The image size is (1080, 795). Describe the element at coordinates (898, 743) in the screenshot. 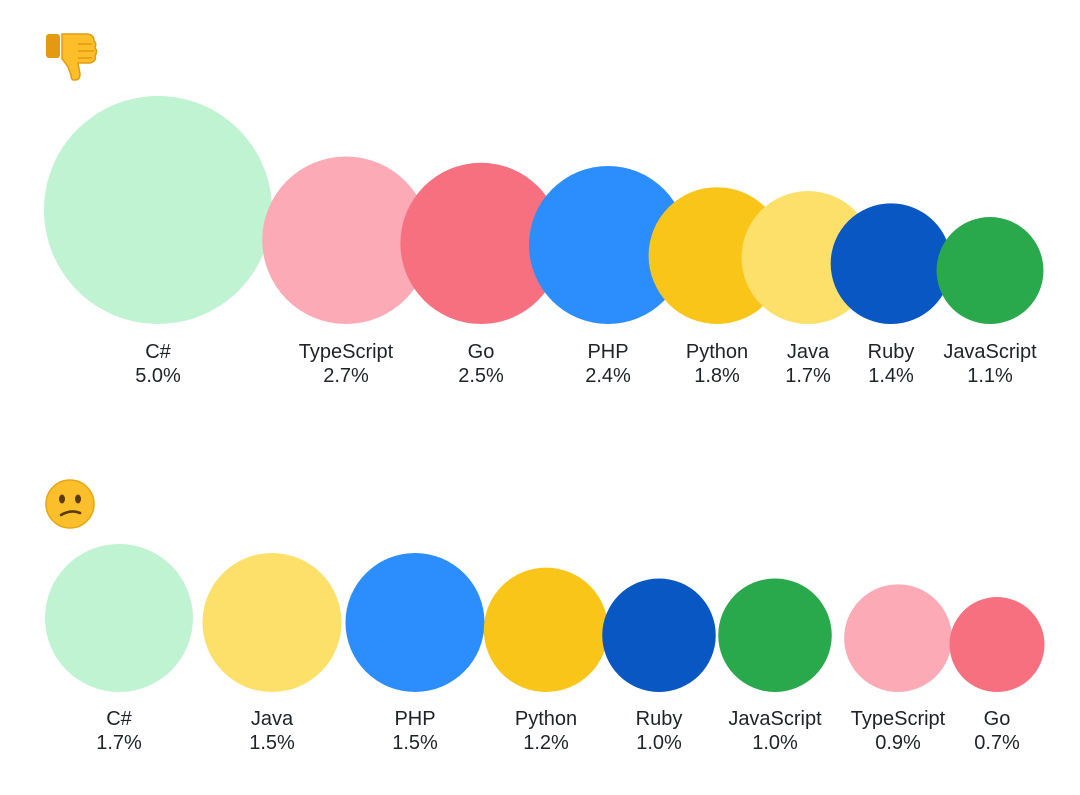

I see `value-label-typescript: 0.9%` at that location.